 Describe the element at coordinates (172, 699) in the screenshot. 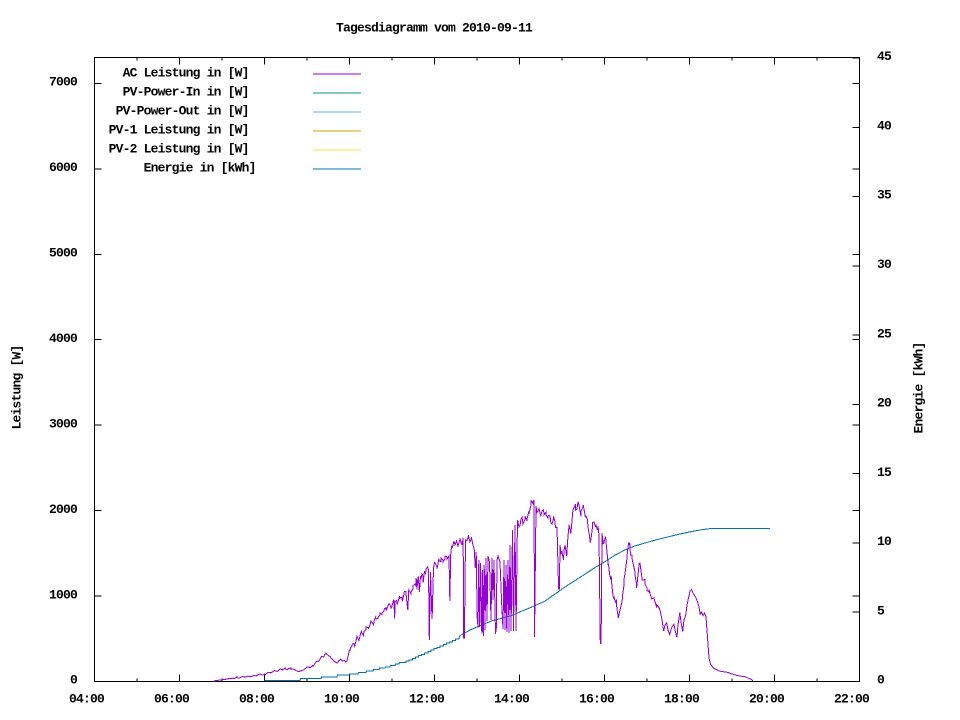

I see `svg-text: 06:00` at that location.